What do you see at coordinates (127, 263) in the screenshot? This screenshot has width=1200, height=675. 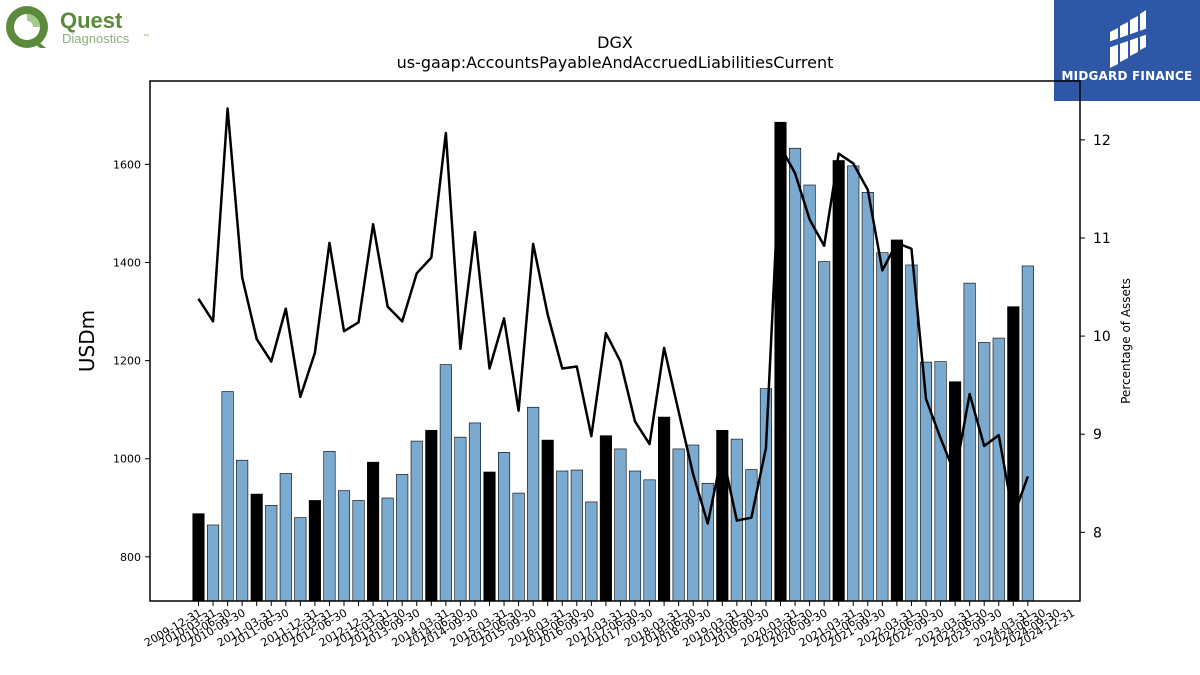 I see `y-tick-label: 1400` at bounding box center [127, 263].